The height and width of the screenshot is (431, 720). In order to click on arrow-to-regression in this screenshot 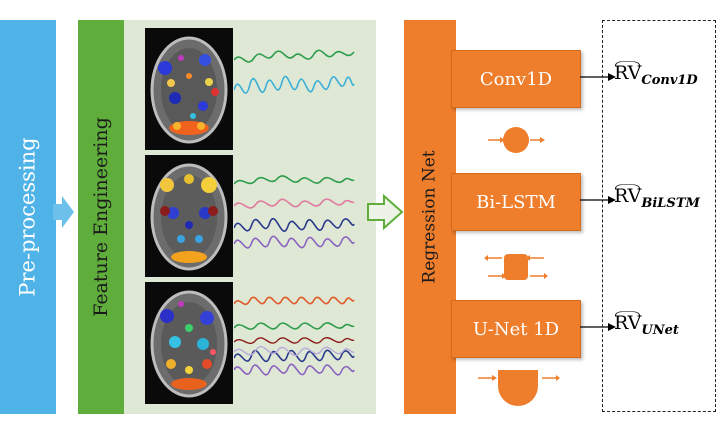, I will do `click(385, 212)`.